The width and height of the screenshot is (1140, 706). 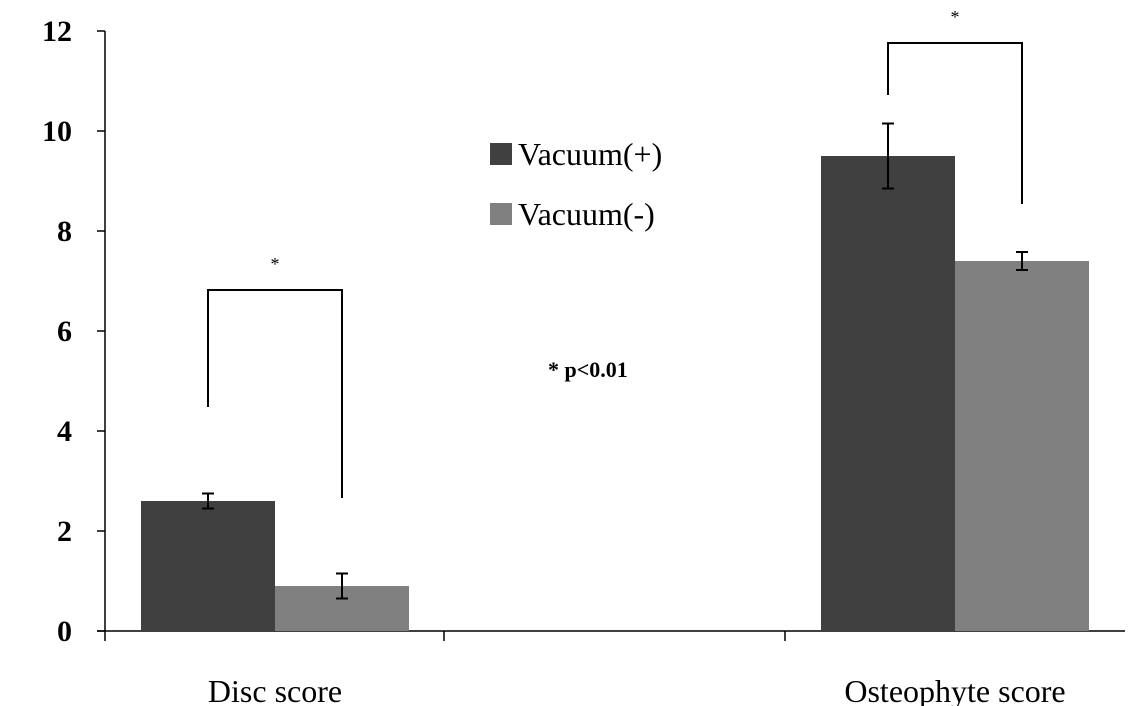 I want to click on legend: Vacuum(+) Vacuum(-), so click(x=576, y=184).